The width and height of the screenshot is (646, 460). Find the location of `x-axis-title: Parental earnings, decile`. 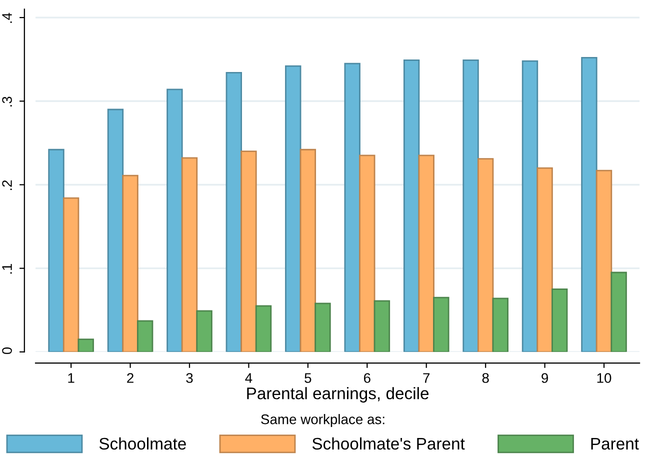

x-axis-title: Parental earnings, decile is located at coordinates (338, 395).